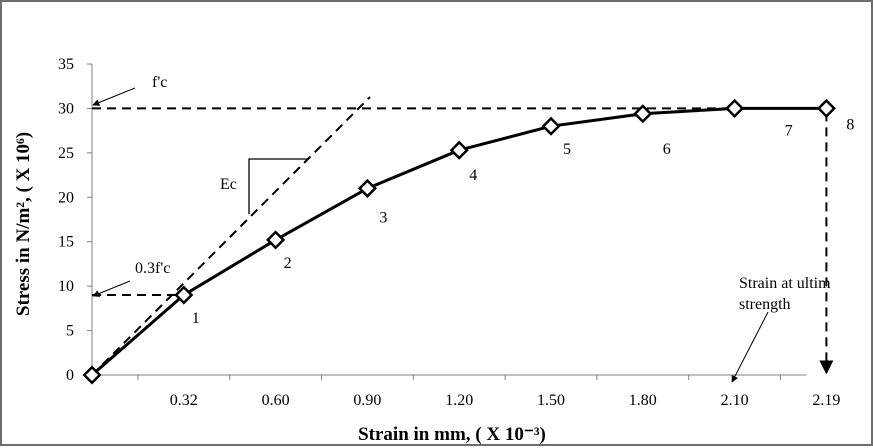 Image resolution: width=873 pixels, height=448 pixels. Describe the element at coordinates (826, 400) in the screenshot. I see `x-tick-label: 2.19` at that location.